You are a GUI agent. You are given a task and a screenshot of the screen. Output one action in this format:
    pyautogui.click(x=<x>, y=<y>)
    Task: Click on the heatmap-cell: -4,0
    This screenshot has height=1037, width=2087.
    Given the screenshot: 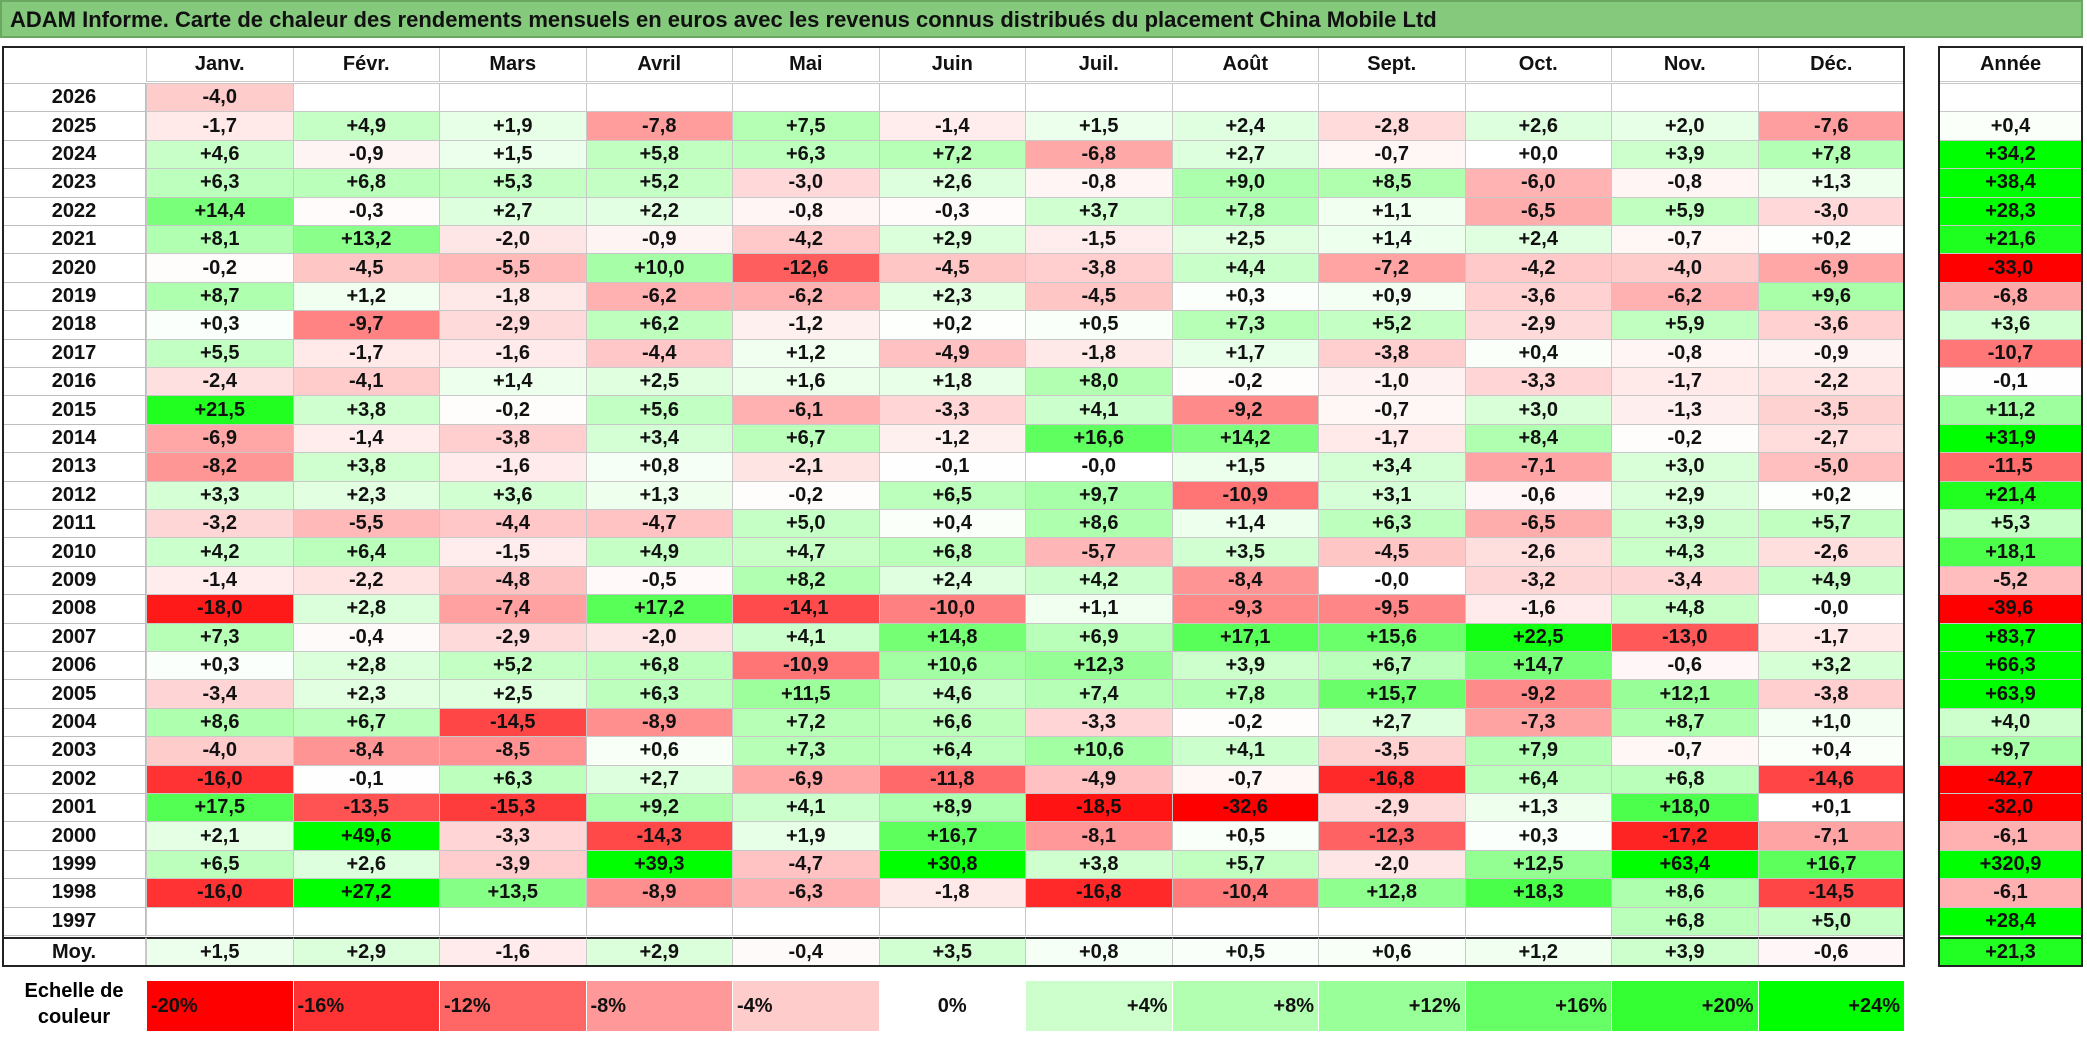 What is the action you would take?
    pyautogui.click(x=220, y=751)
    